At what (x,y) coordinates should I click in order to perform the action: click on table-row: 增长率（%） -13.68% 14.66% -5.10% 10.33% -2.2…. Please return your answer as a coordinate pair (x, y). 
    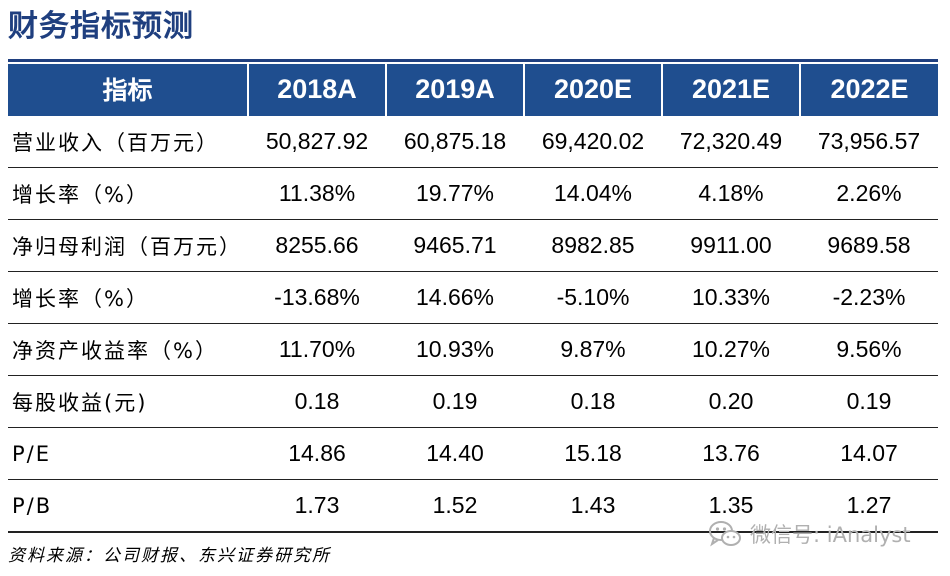
    Looking at the image, I should click on (473, 297).